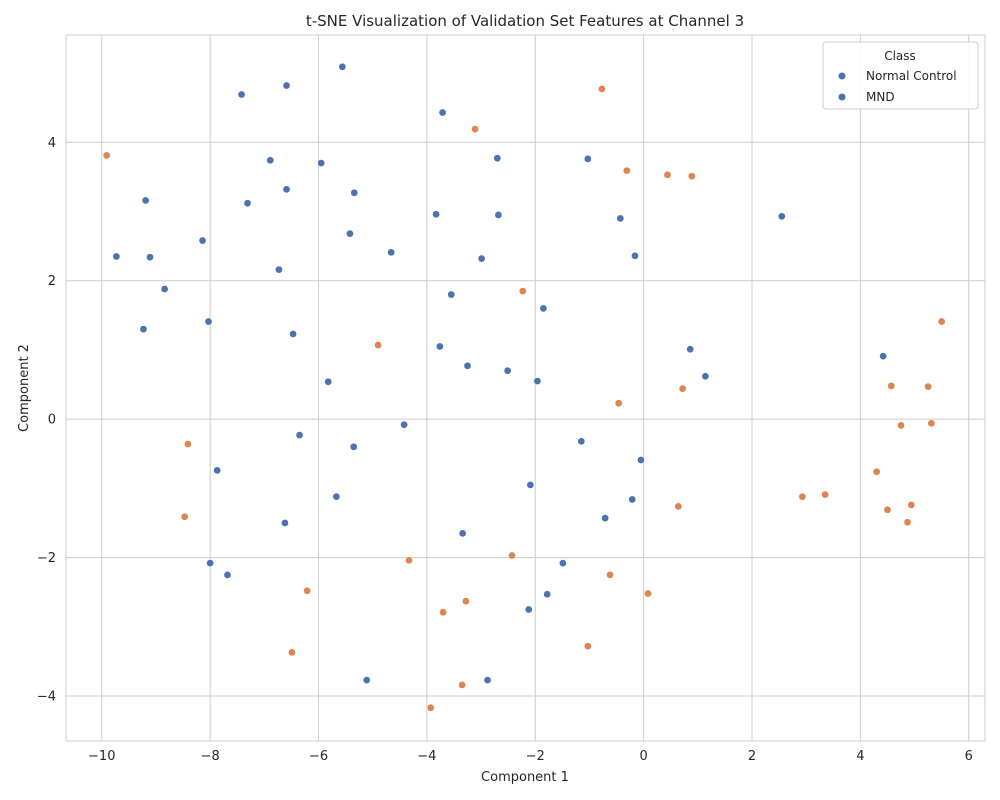 The height and width of the screenshot is (800, 1000). I want to click on legend-label-mnd: MND, so click(880, 97).